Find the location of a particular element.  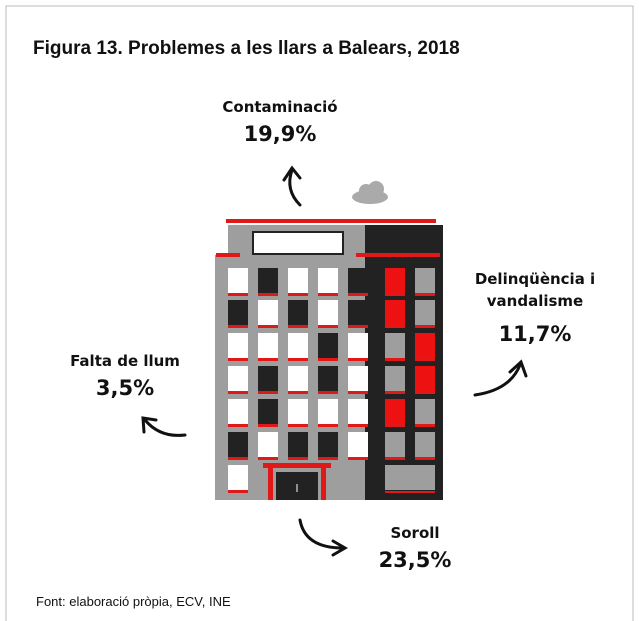

item-label: Soroll is located at coordinates (415, 533).